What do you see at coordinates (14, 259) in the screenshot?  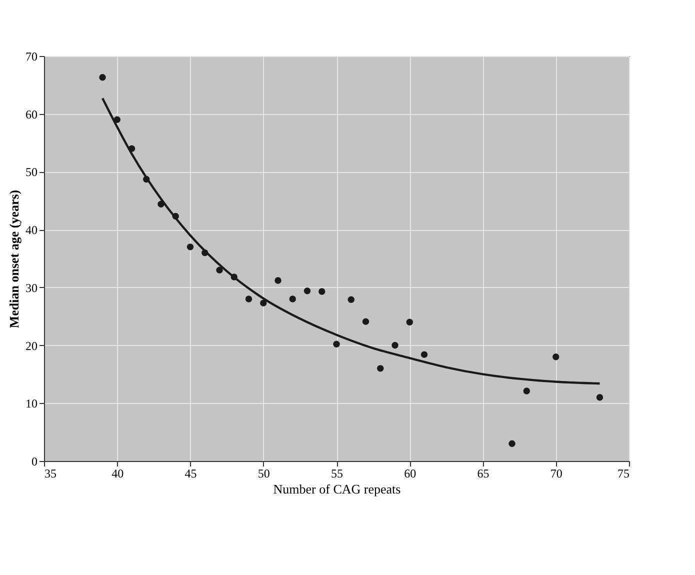 I see `y-axis-title: Median onset age (years)` at bounding box center [14, 259].